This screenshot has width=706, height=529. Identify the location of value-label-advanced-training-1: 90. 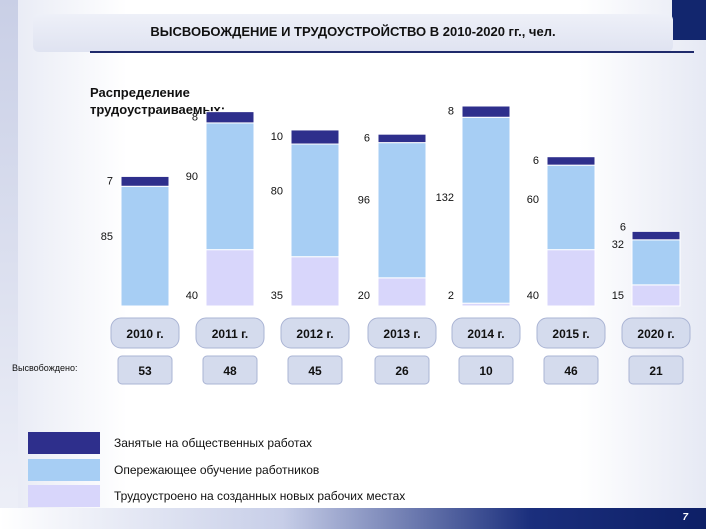
(192, 177).